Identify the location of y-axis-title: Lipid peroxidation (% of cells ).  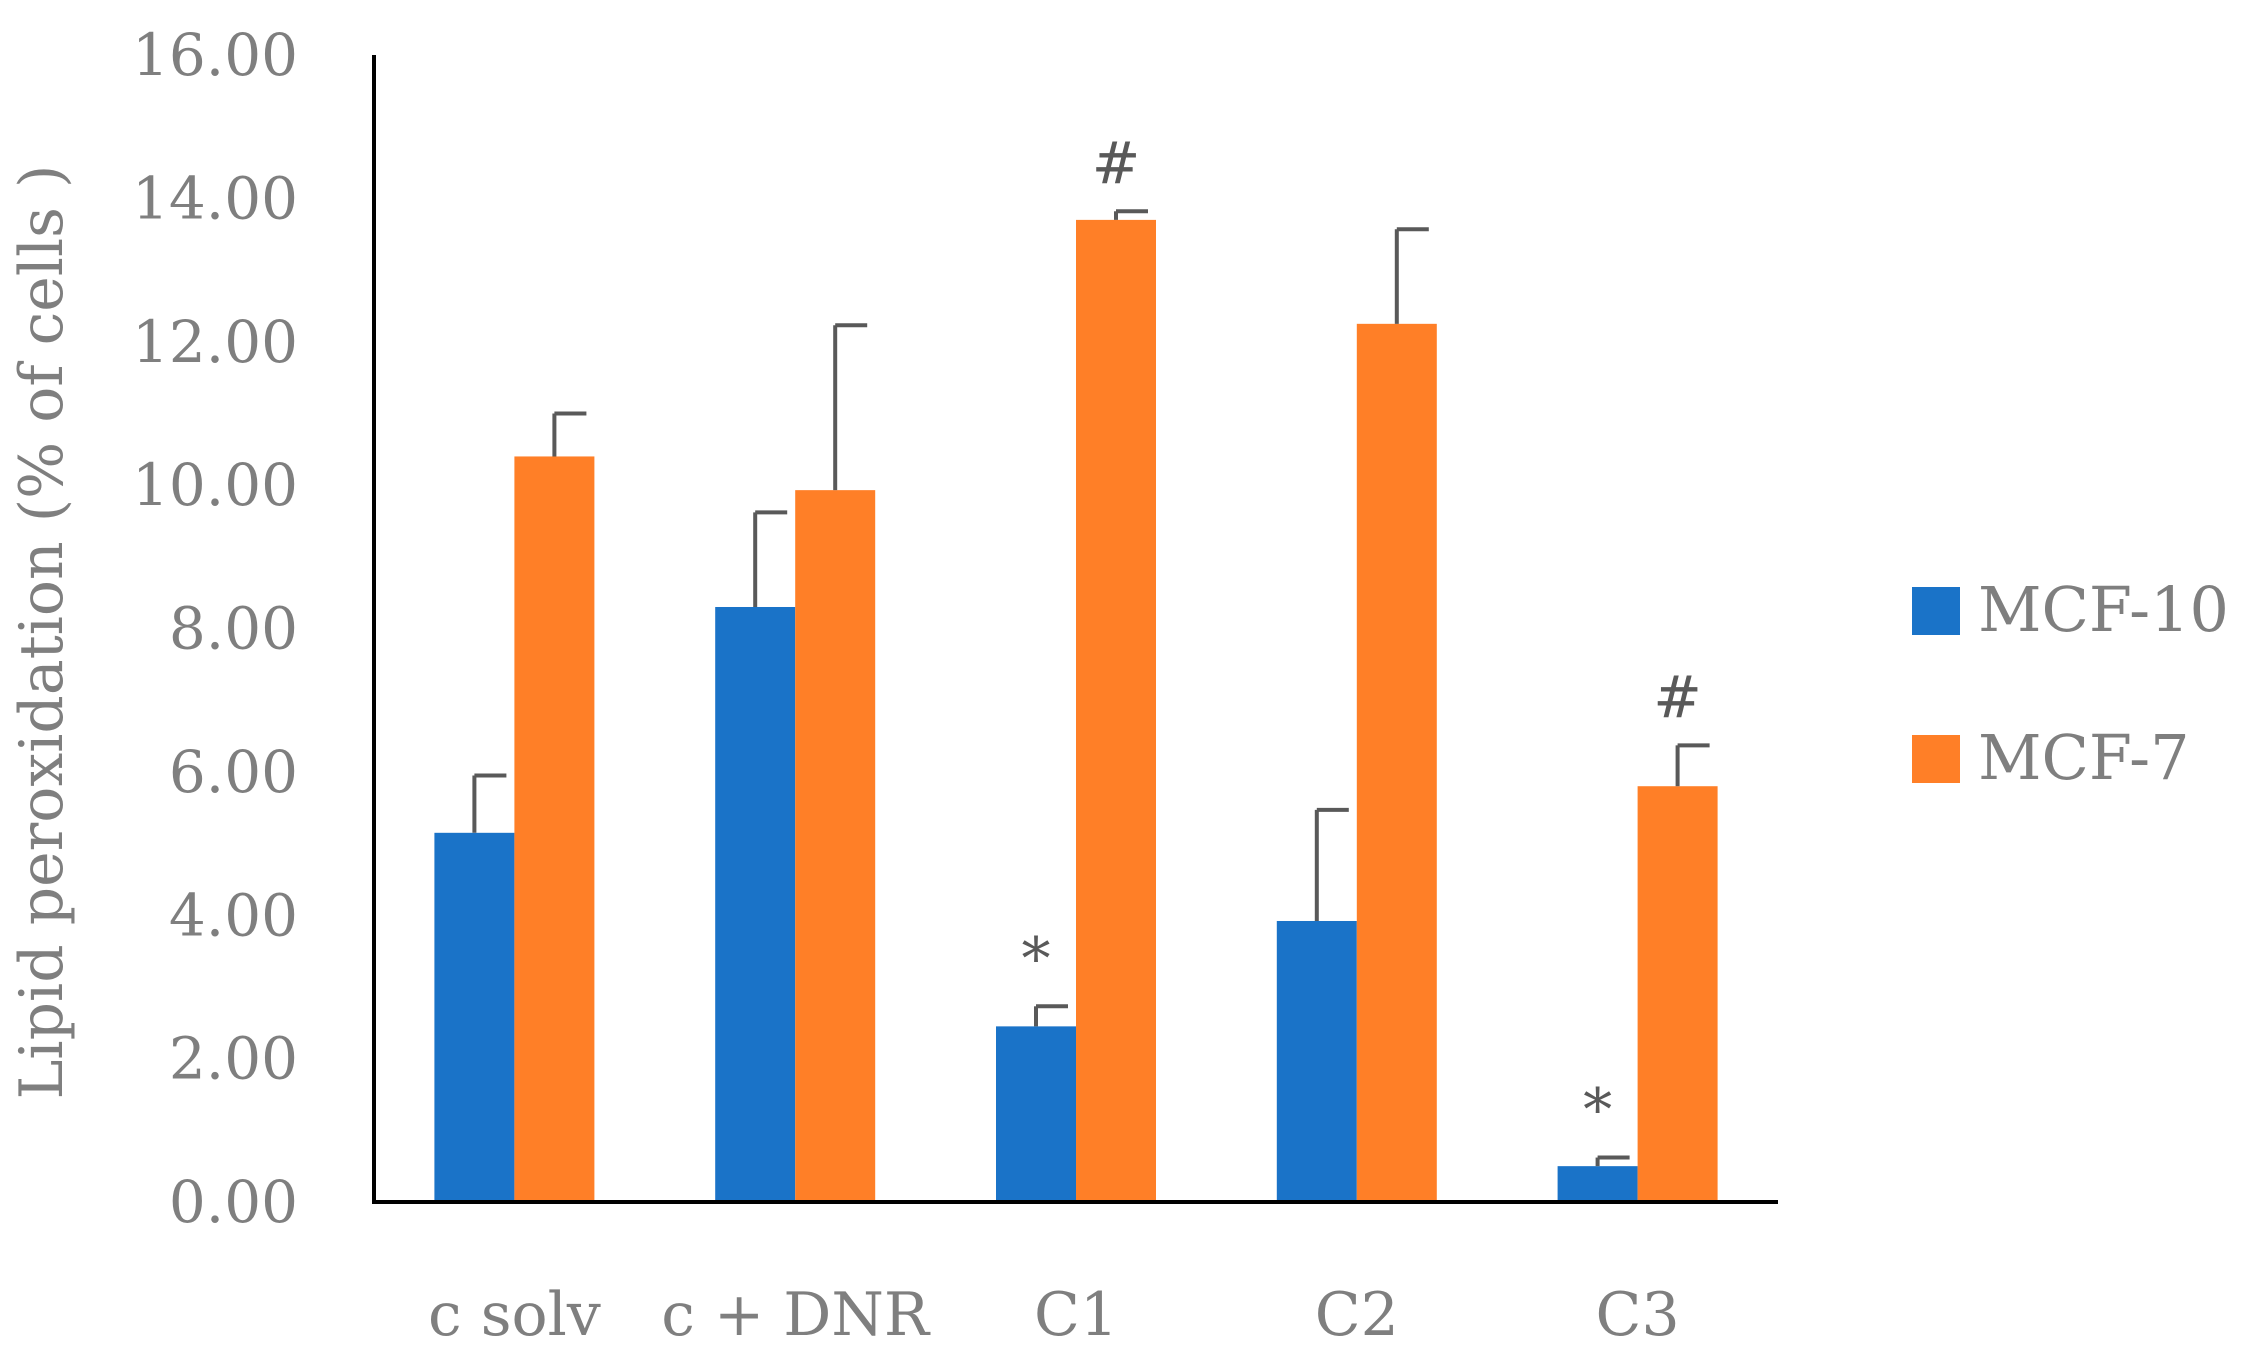
(42, 632).